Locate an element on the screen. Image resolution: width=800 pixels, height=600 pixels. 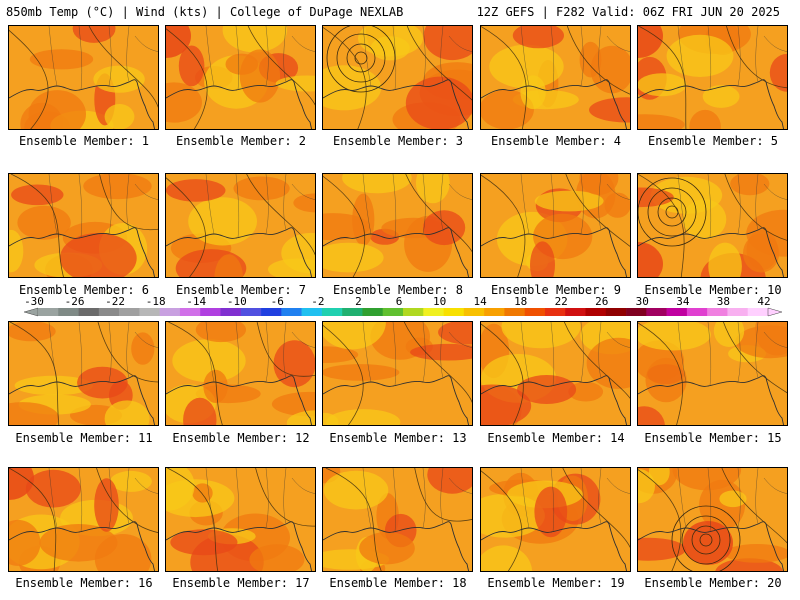
ensemble-member-label: Ensemble Member: 8 is located at coordinates (398, 290).